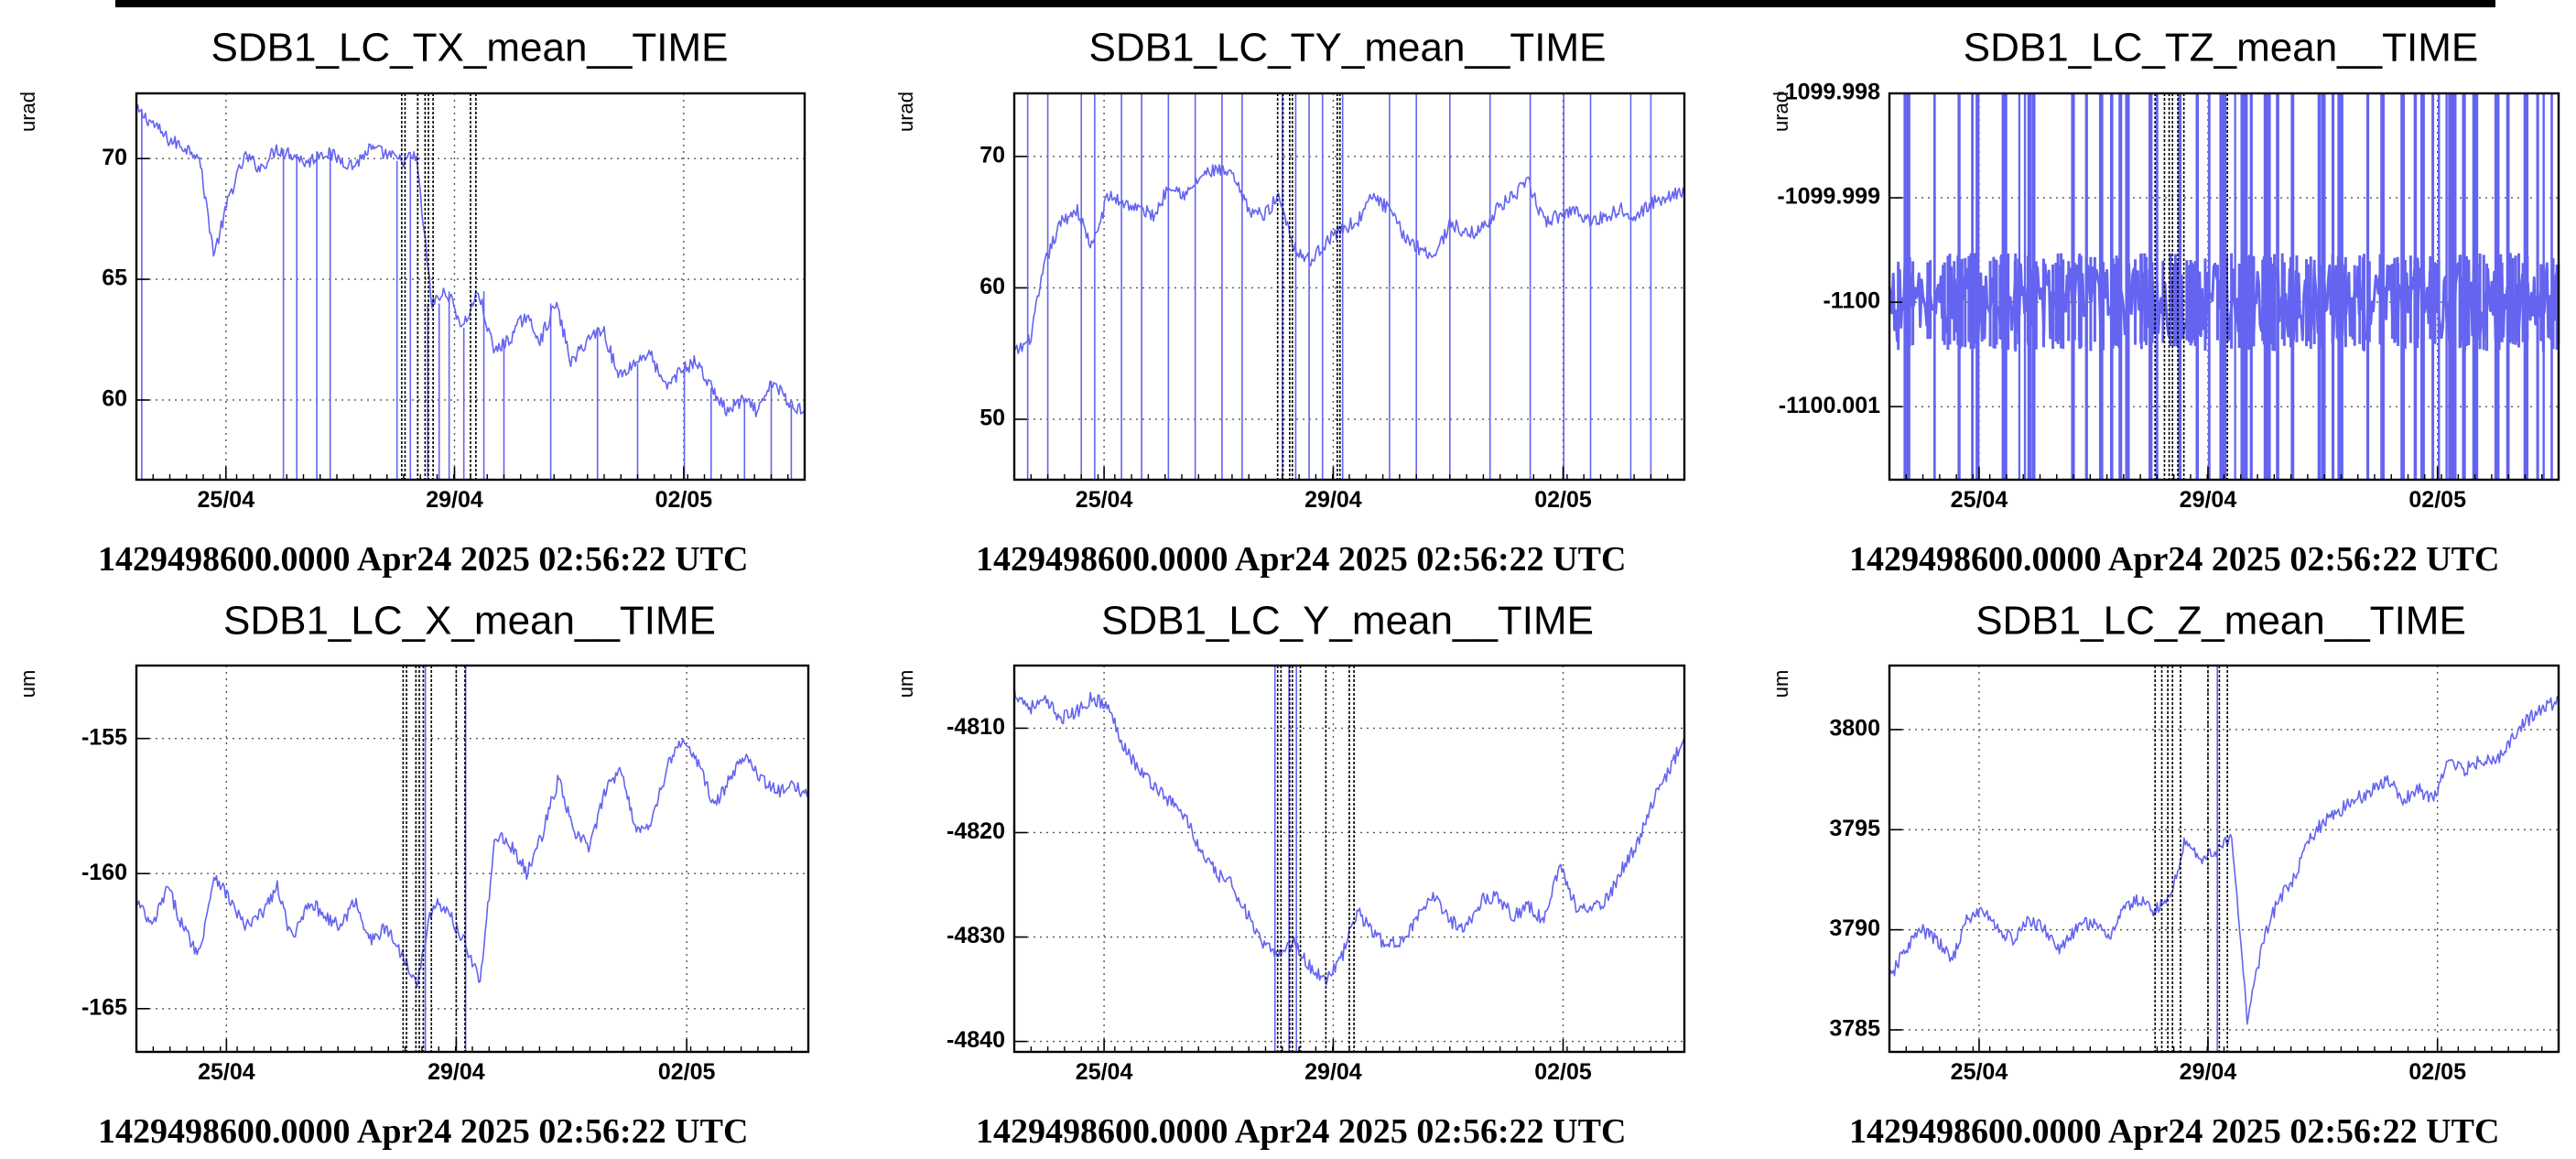  What do you see at coordinates (1829, 92) in the screenshot?
I see `y-tick-label: -1099.998` at bounding box center [1829, 92].